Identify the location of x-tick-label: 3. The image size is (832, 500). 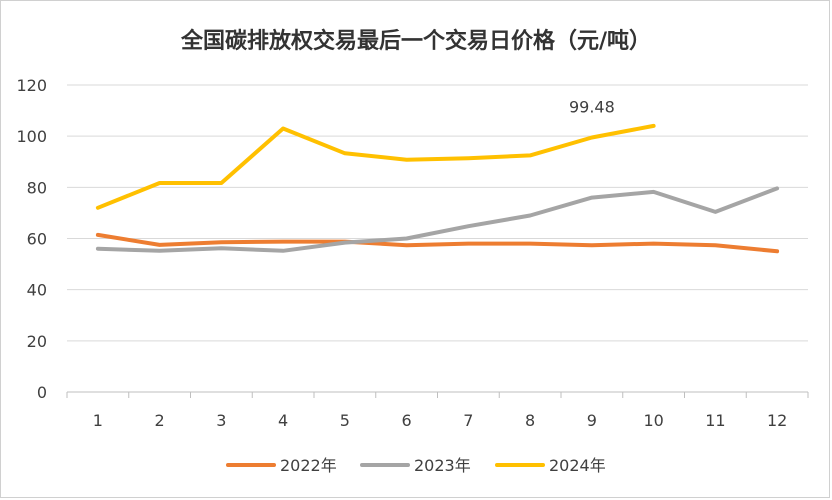
(221, 420).